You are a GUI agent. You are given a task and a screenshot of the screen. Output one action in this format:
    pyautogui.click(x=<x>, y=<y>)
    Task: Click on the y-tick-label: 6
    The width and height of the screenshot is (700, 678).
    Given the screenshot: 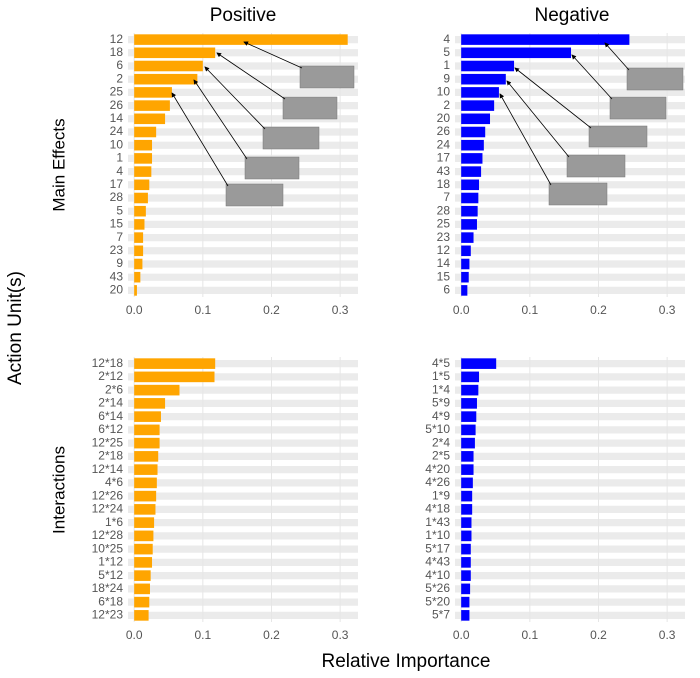 What is the action you would take?
    pyautogui.click(x=446, y=290)
    